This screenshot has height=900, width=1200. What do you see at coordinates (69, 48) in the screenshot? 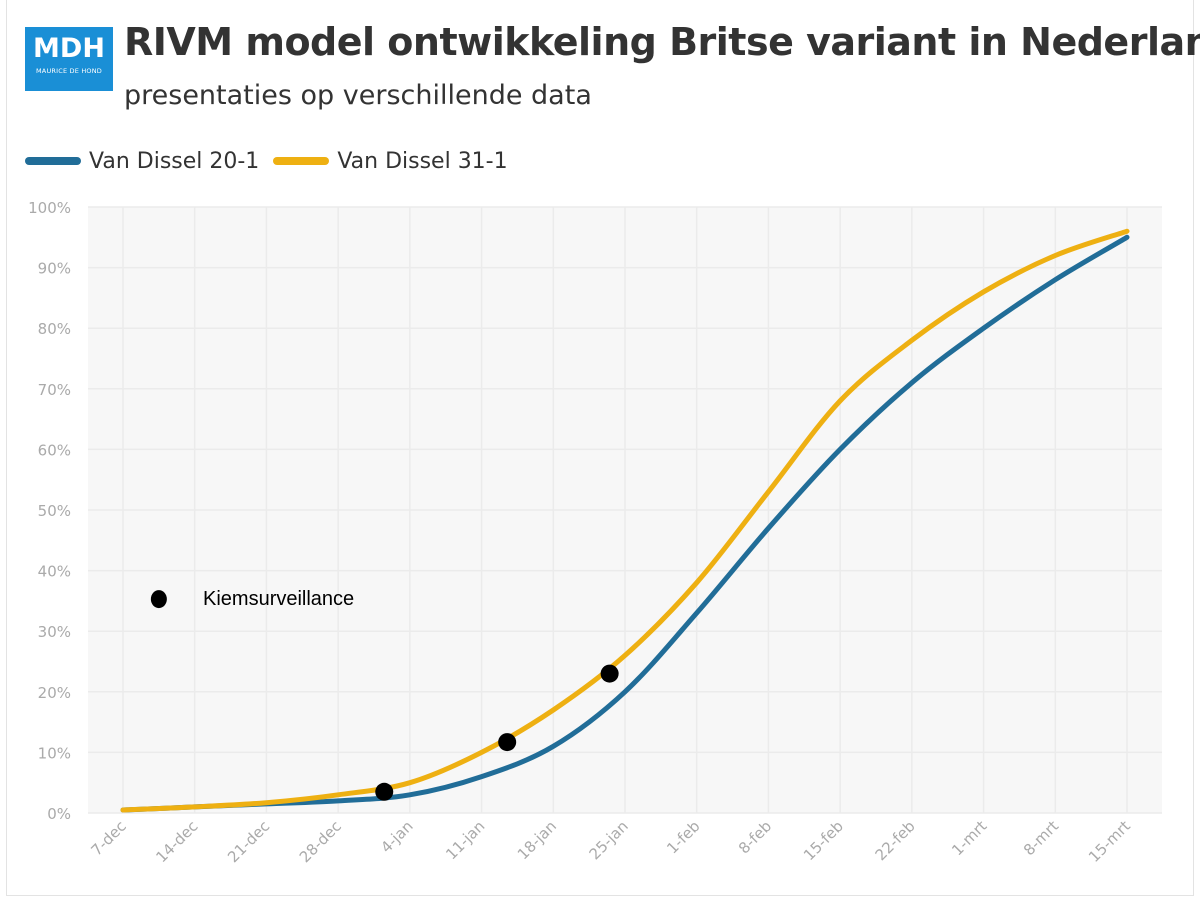
I see `logo-text: MDH` at bounding box center [69, 48].